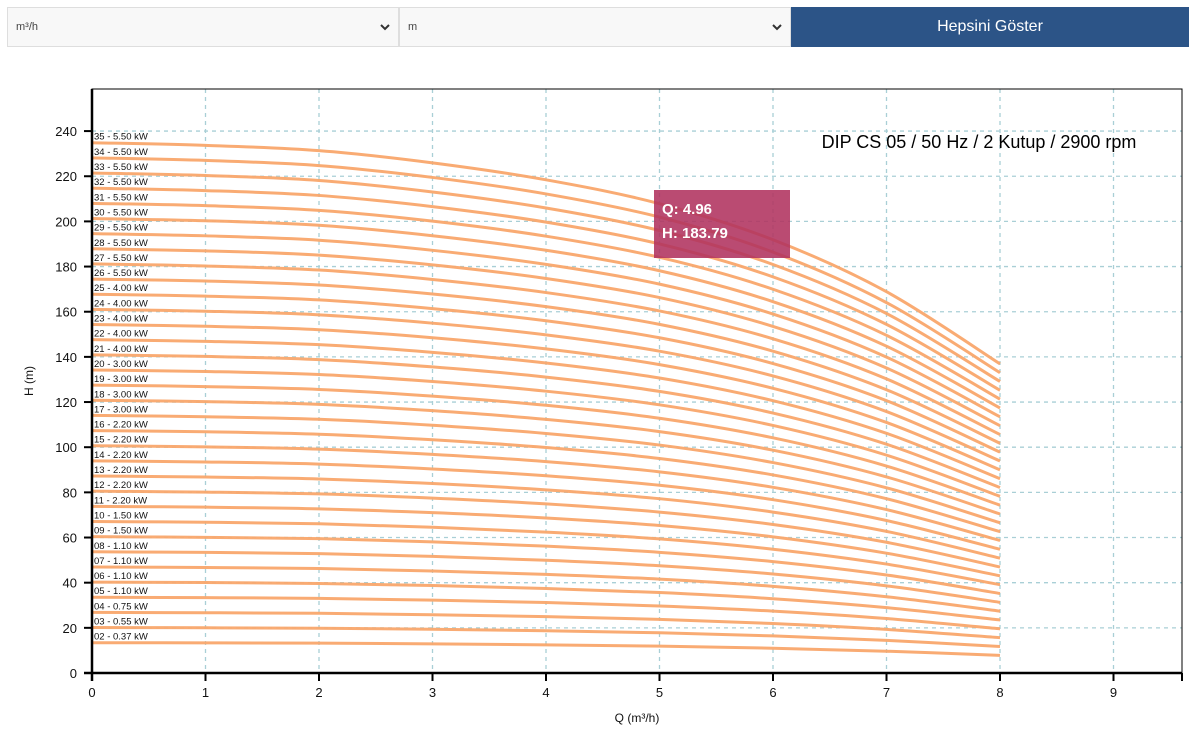 This screenshot has height=731, width=1190. What do you see at coordinates (121, 334) in the screenshot?
I see `curve-label: 22 - 4.00 kW` at bounding box center [121, 334].